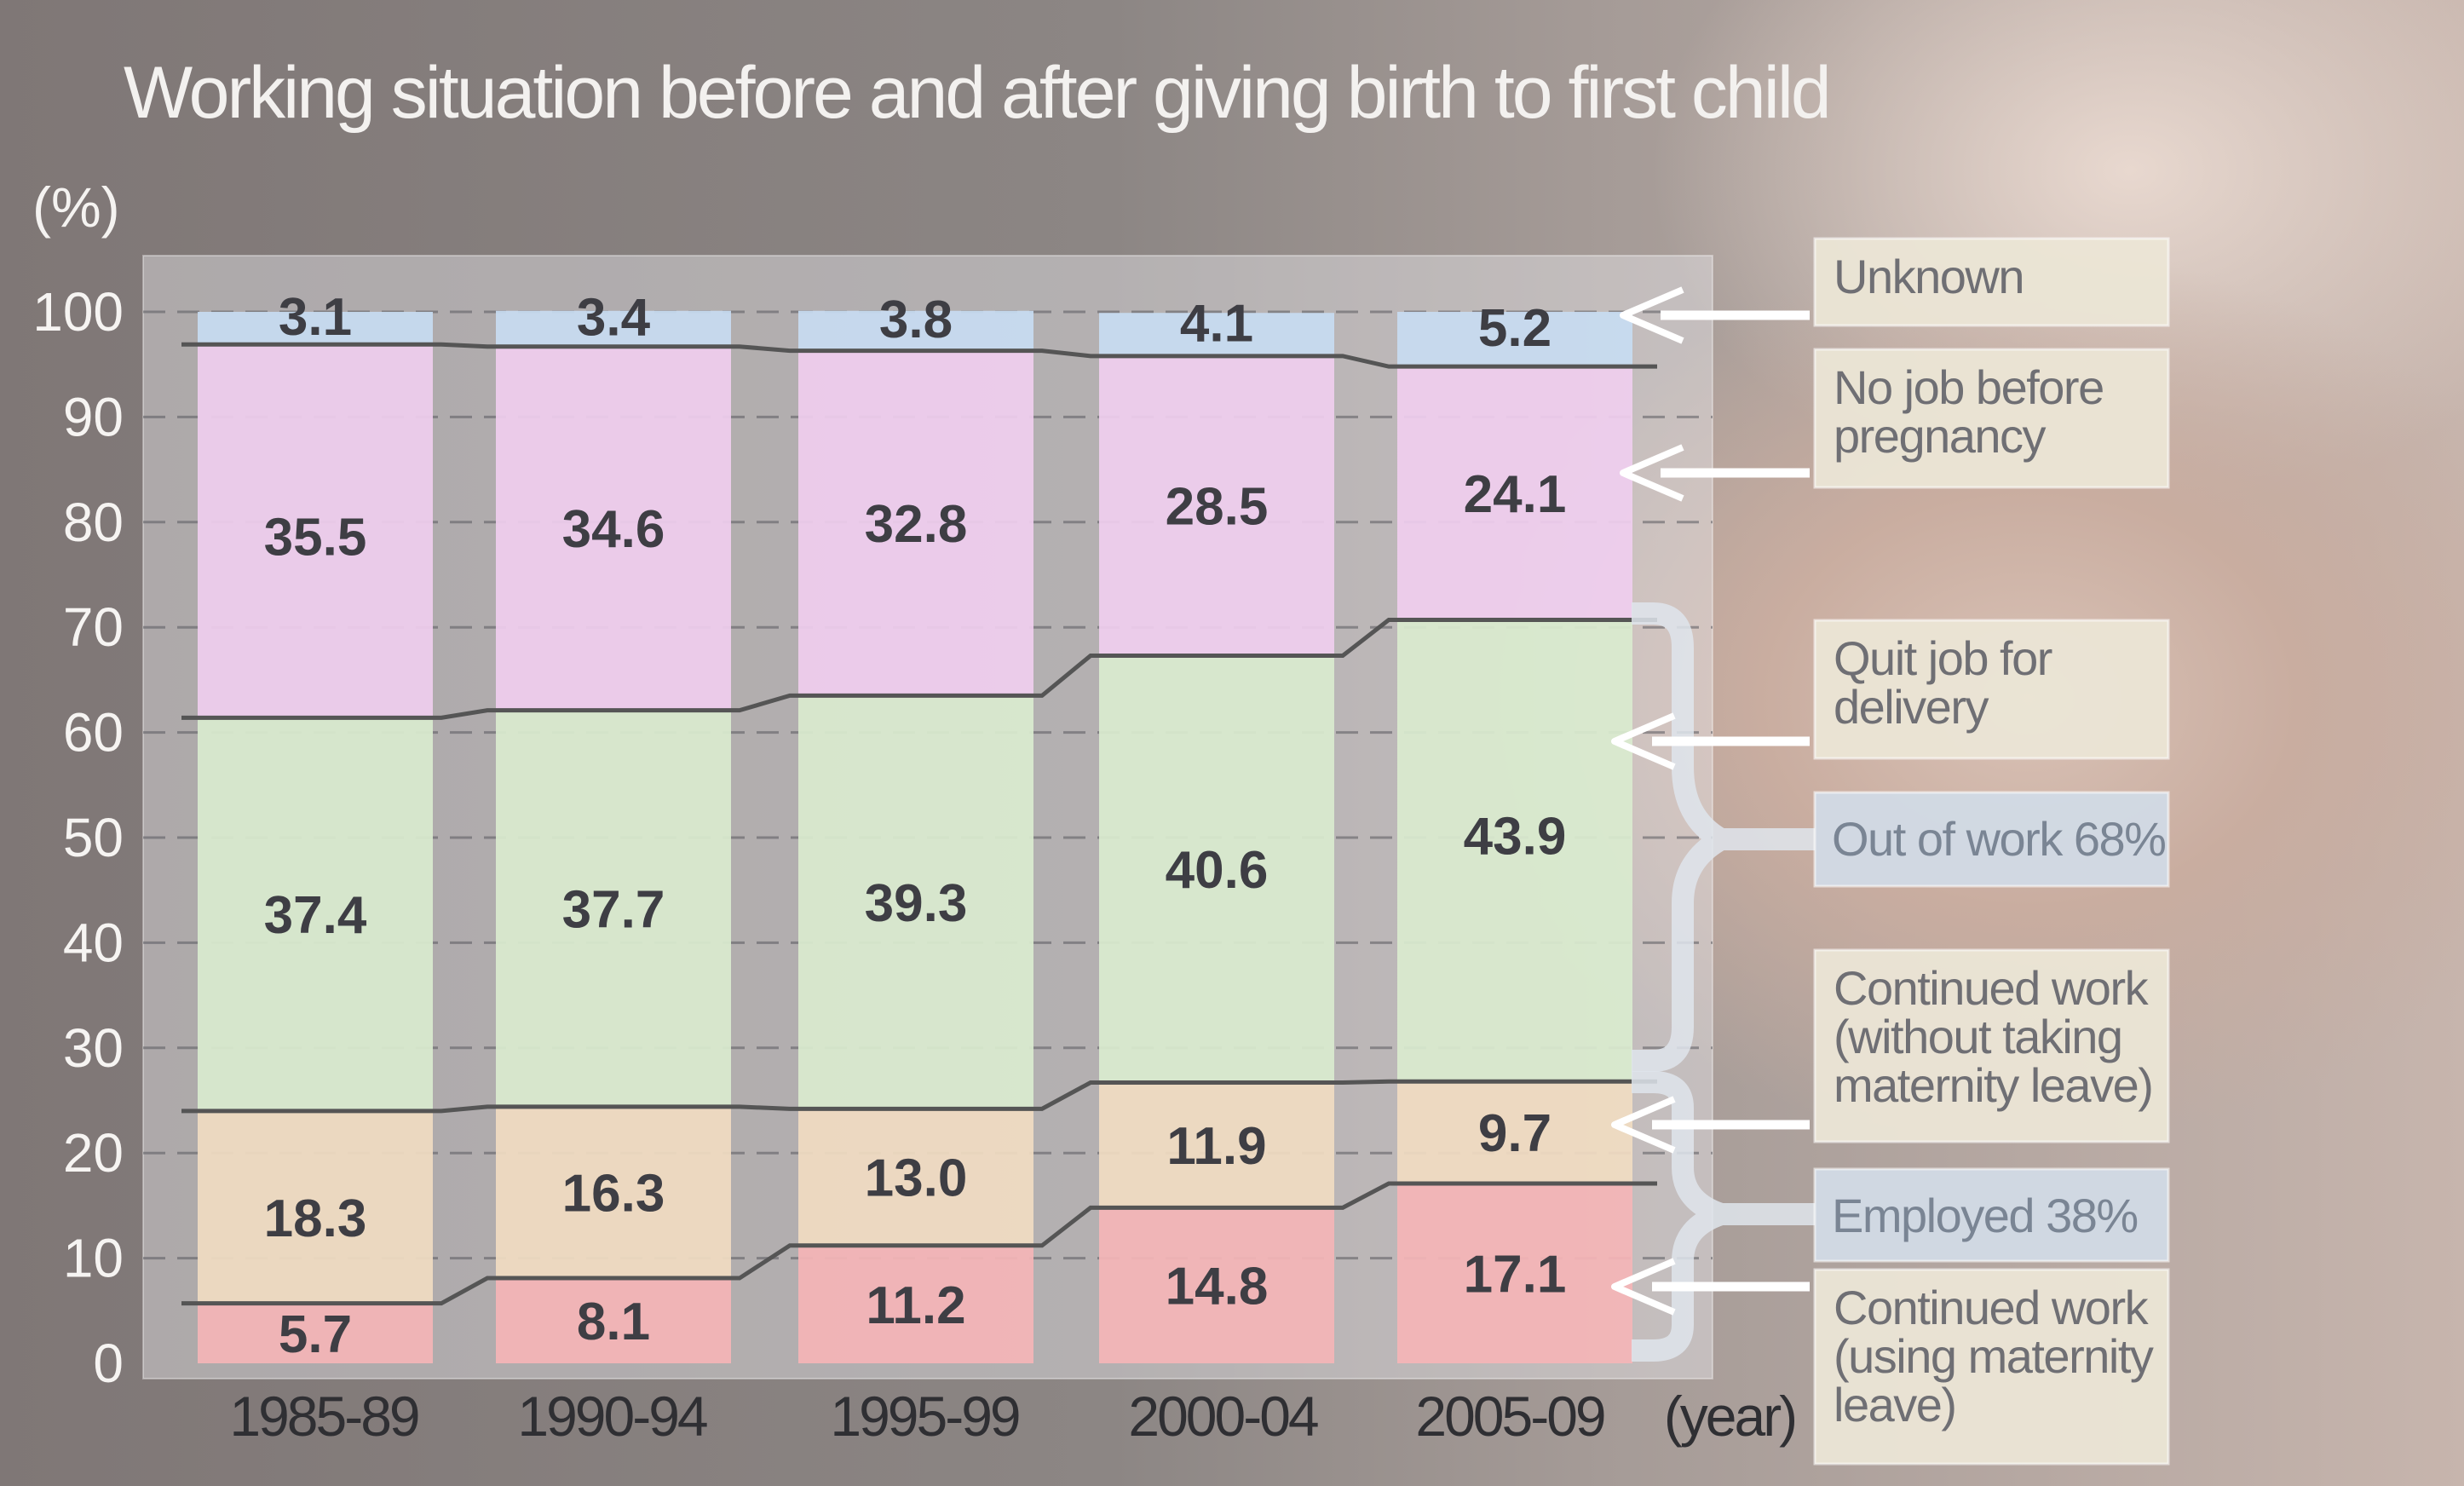 This screenshot has width=2464, height=1486. I want to click on value-label-1995-99-series-3: 32.8, so click(916, 524).